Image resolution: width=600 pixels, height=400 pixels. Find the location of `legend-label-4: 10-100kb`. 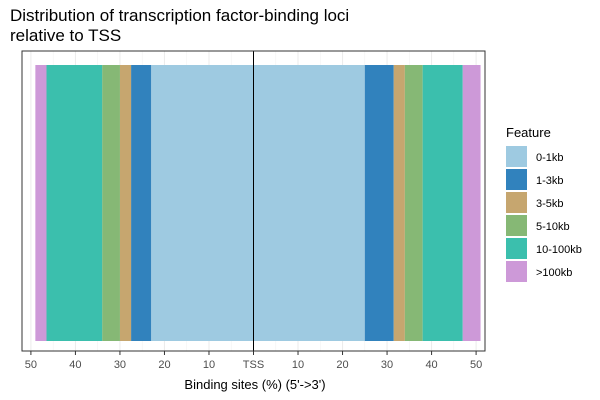

legend-label-4: 10-100kb is located at coordinates (559, 250).